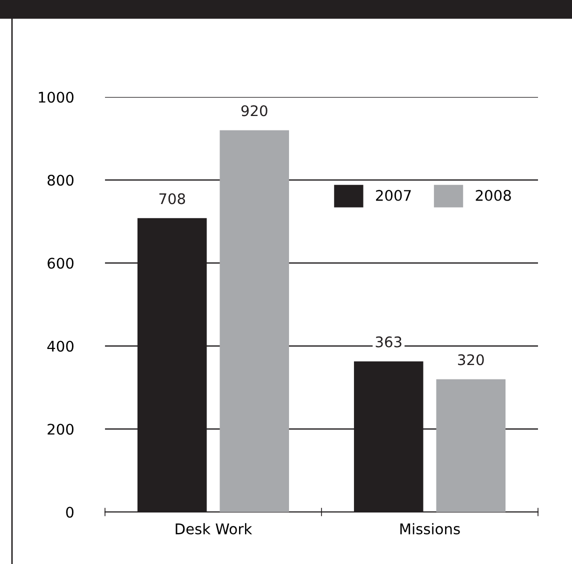  Describe the element at coordinates (61, 180) in the screenshot. I see `y-tick-label: 800` at that location.